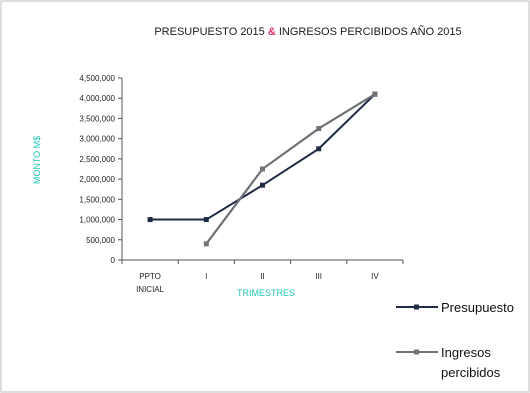 The width and height of the screenshot is (530, 393). Describe the element at coordinates (97, 220) in the screenshot. I see `y-tick-label: 1,000,000` at that location.